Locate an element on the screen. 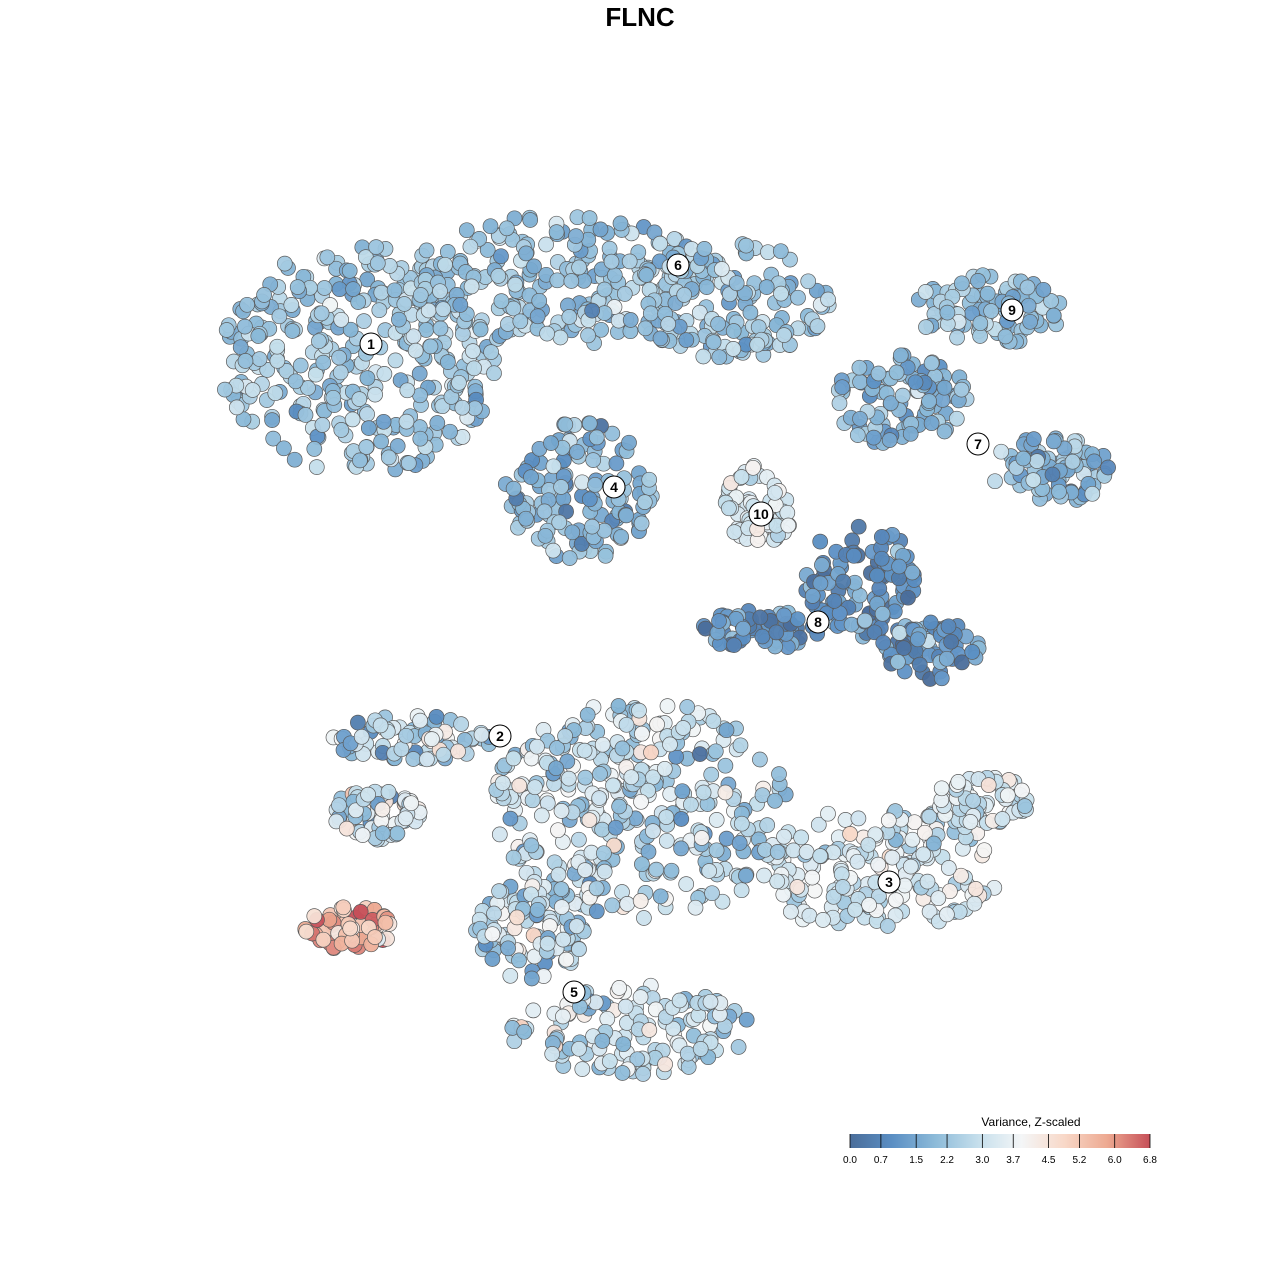  cluster-label-7: 7 is located at coordinates (978, 444).